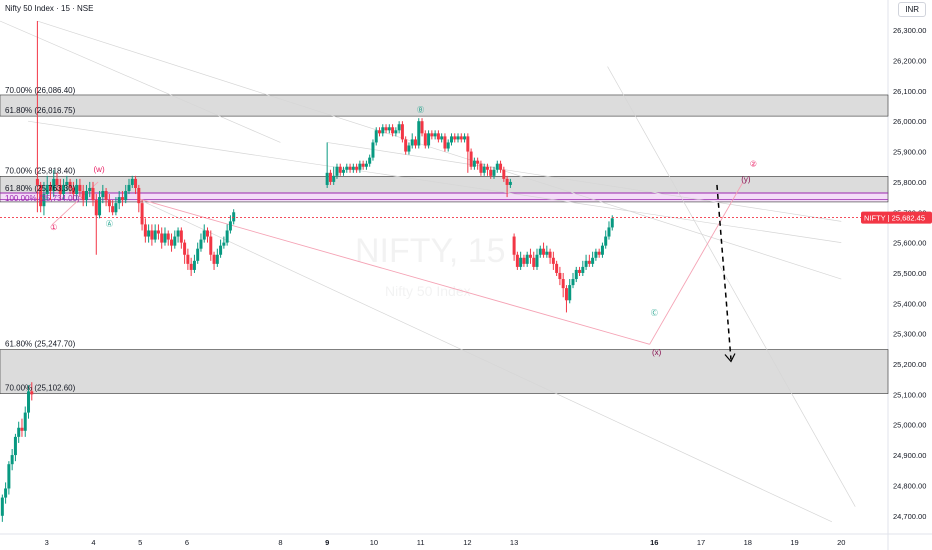 This screenshot has height=550, width=932. What do you see at coordinates (909, 334) in the screenshot?
I see `y-tick-label: 25,300.00` at bounding box center [909, 334].